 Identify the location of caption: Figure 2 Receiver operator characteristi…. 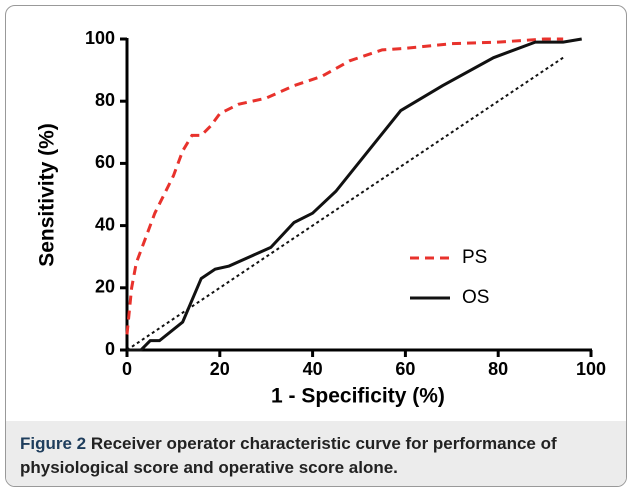
(316, 453).